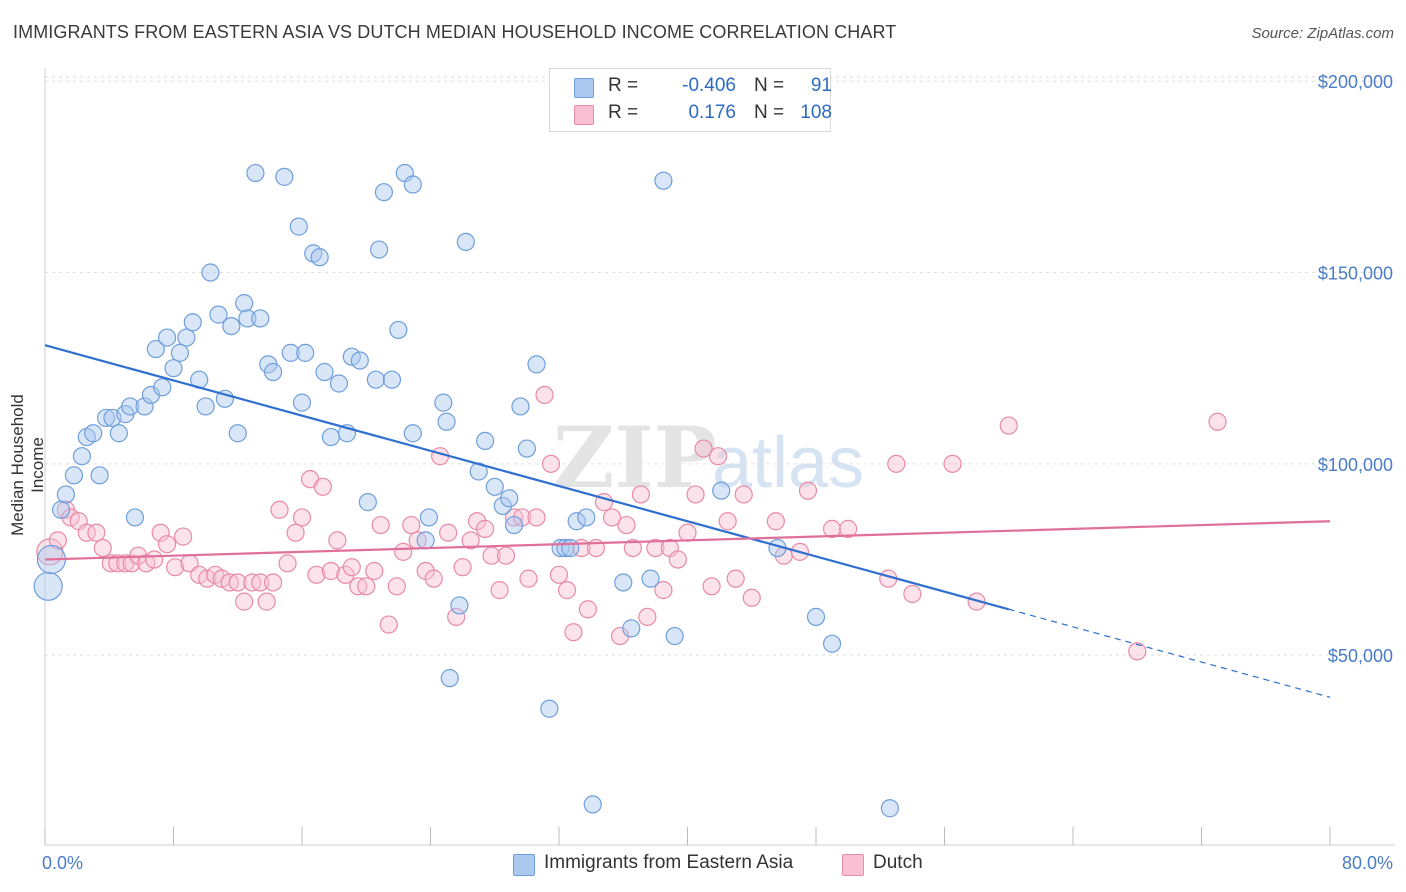 This screenshot has height=892, width=1406. What do you see at coordinates (1367, 863) in the screenshot?
I see `x-tick-label-max: 80.0%` at bounding box center [1367, 863].